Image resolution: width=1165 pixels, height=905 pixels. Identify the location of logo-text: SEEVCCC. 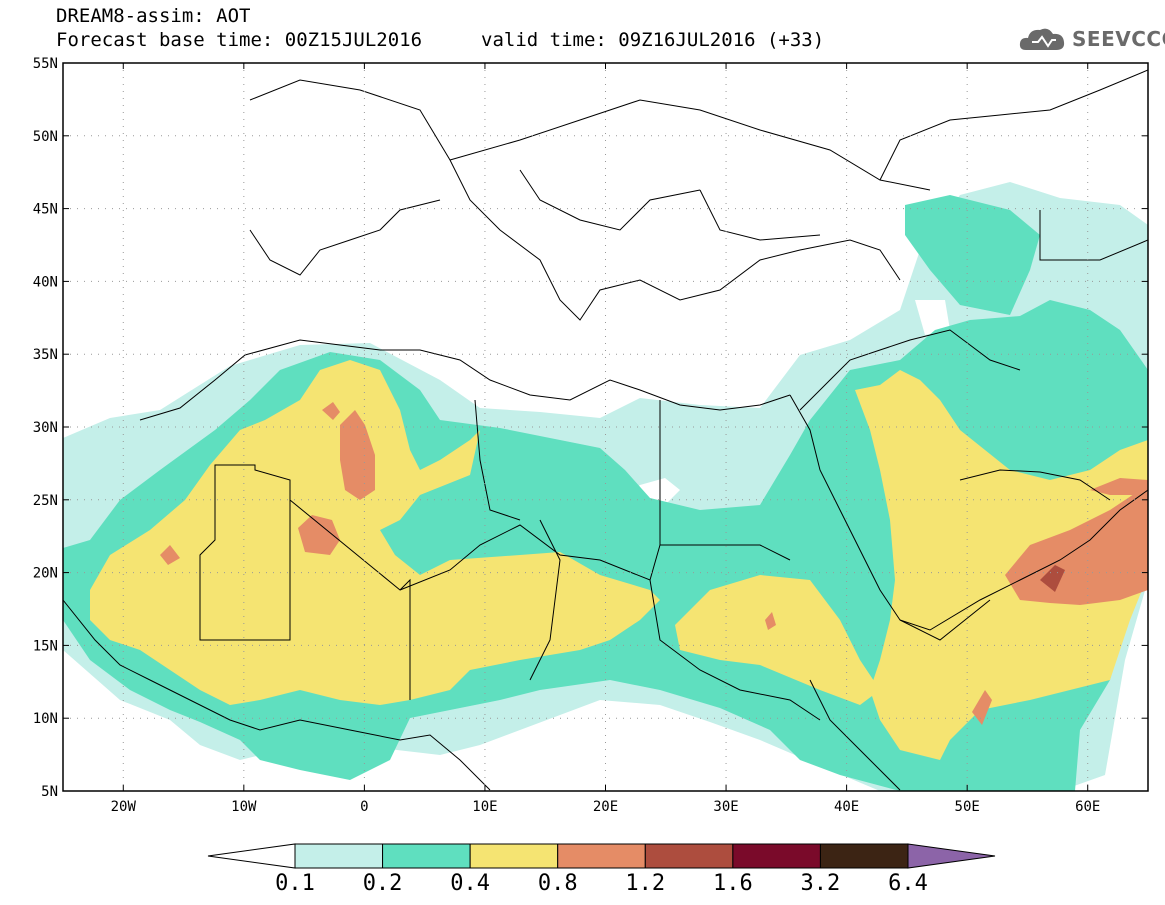
(1118, 39).